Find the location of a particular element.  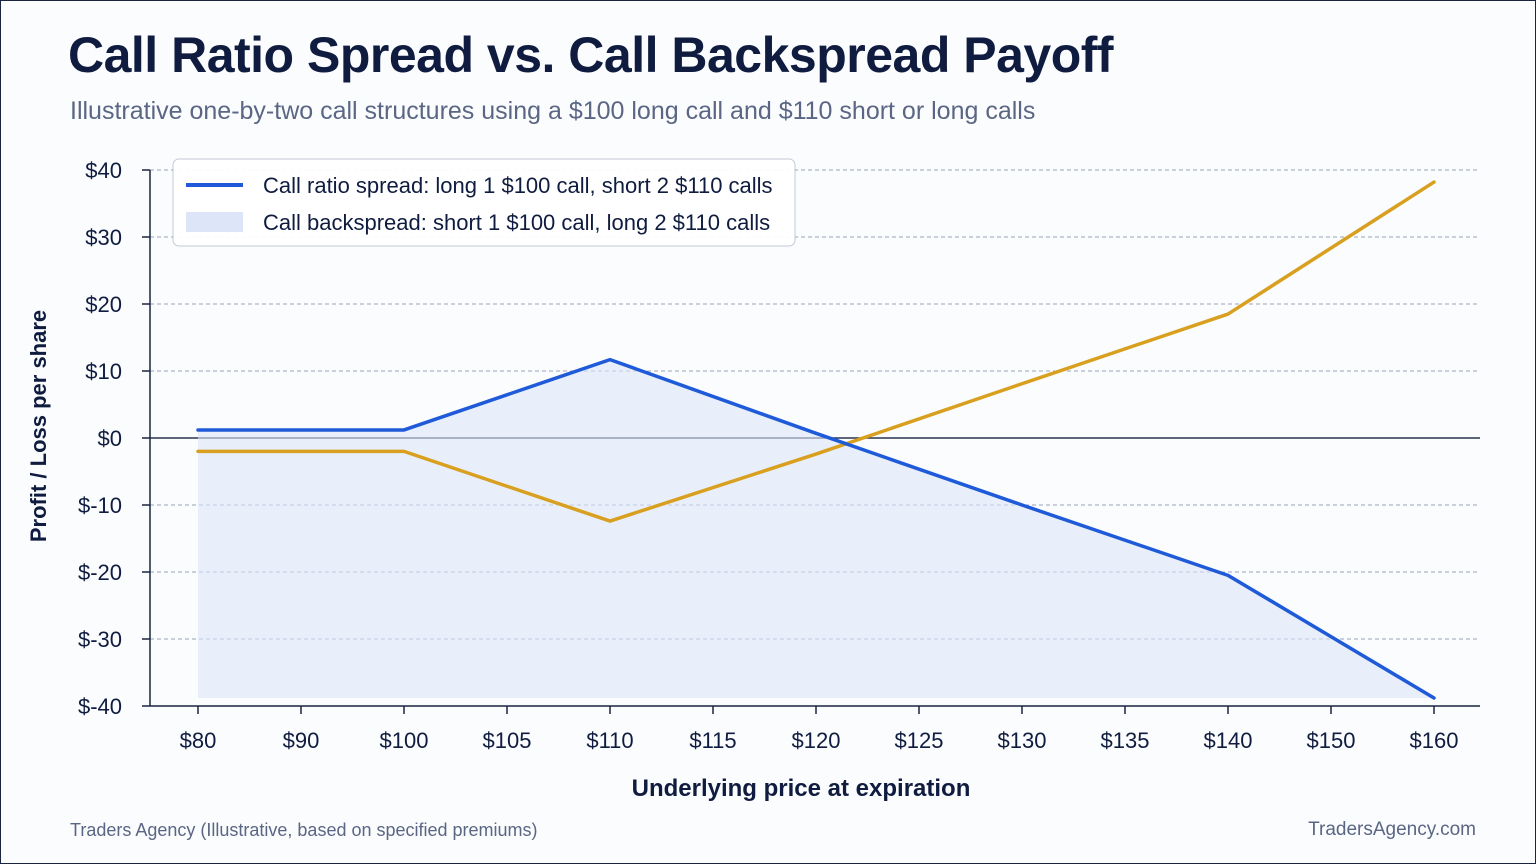

y-tick-label: $30 is located at coordinates (103, 237).